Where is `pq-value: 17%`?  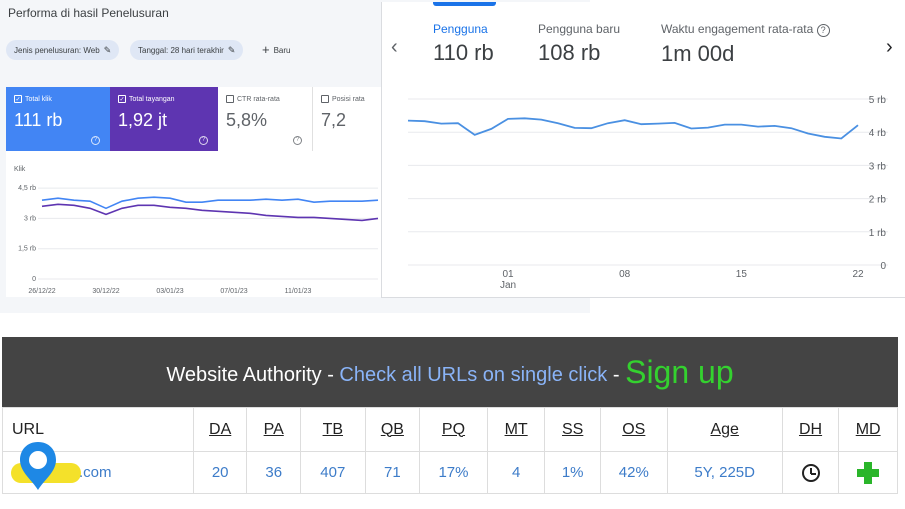 pq-value: 17% is located at coordinates (453, 472).